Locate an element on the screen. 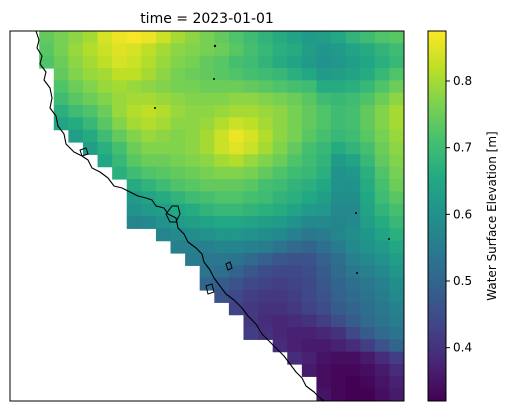 This screenshot has height=411, width=507. colorbar-tick-label: 0.4 is located at coordinates (462, 348).